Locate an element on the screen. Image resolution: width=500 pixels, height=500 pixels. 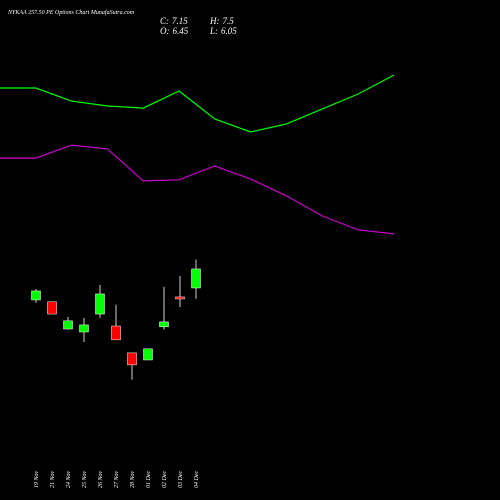
x-tick-label: 03 Dec is located at coordinates (181, 479).